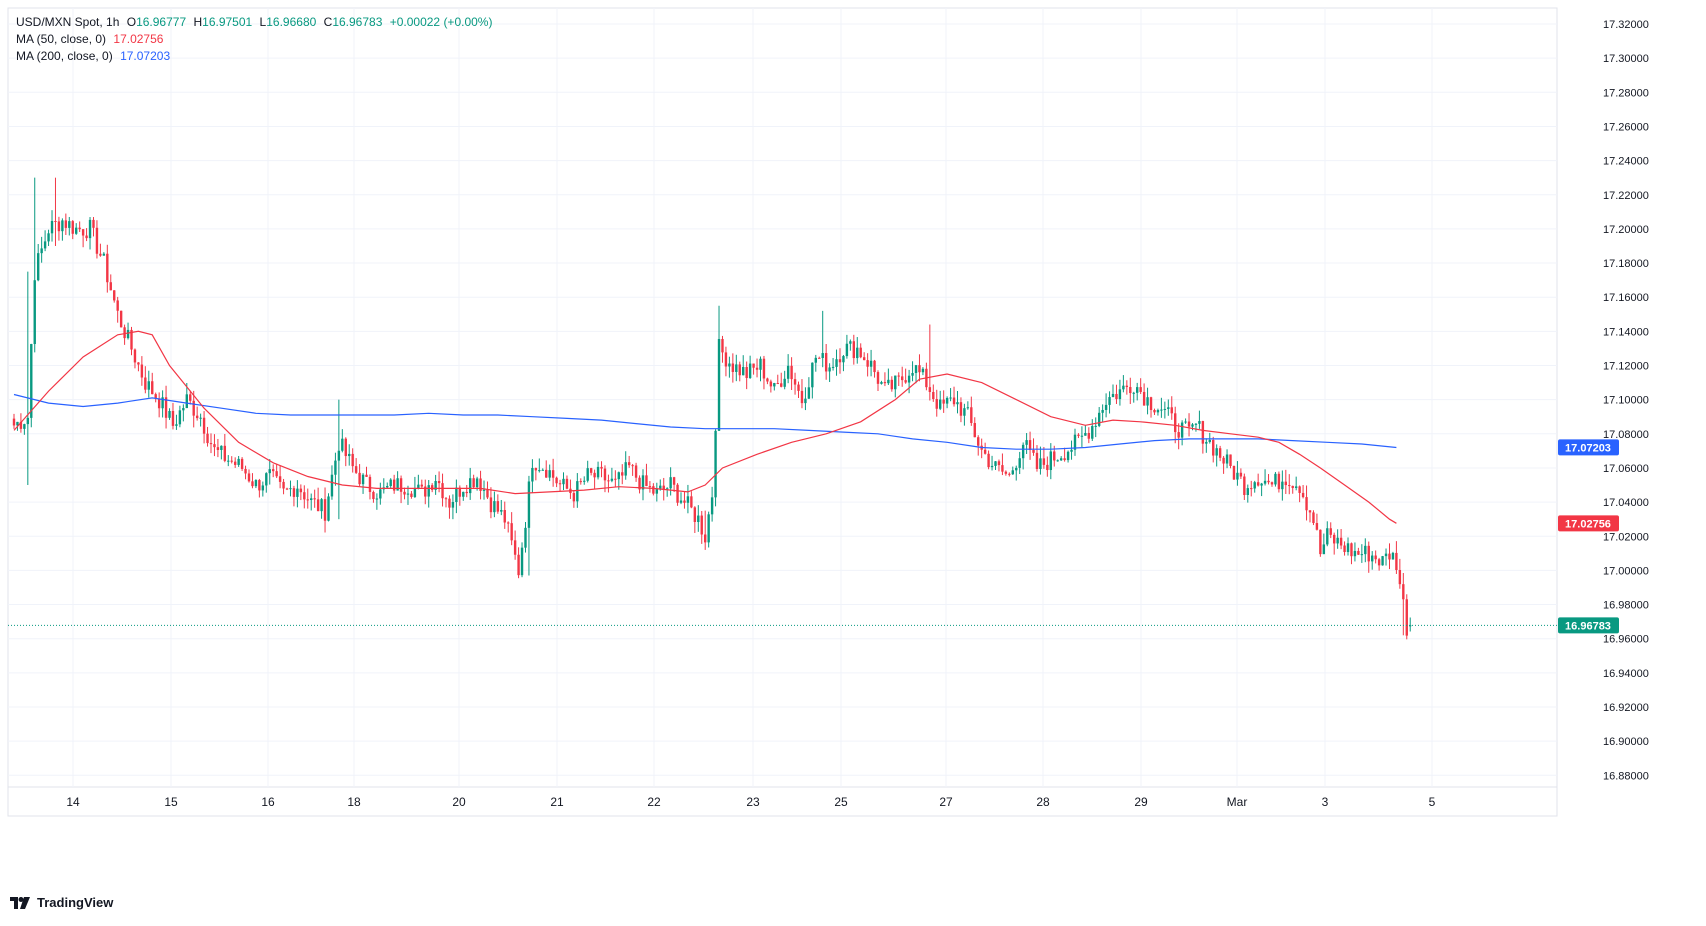  Describe the element at coordinates (1626, 93) in the screenshot. I see `y-tick-label: 17.28000` at that location.